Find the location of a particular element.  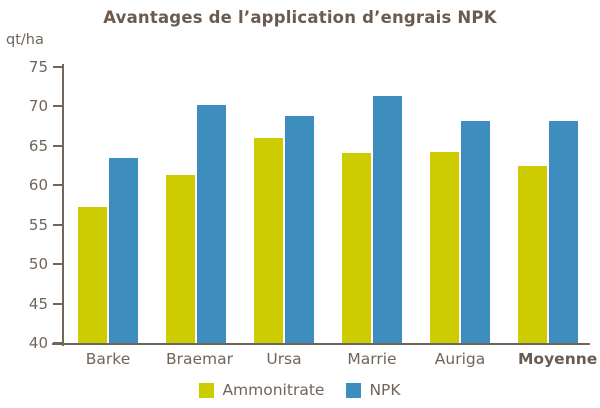

x-axis-label-barke: Barke is located at coordinates (108, 359).